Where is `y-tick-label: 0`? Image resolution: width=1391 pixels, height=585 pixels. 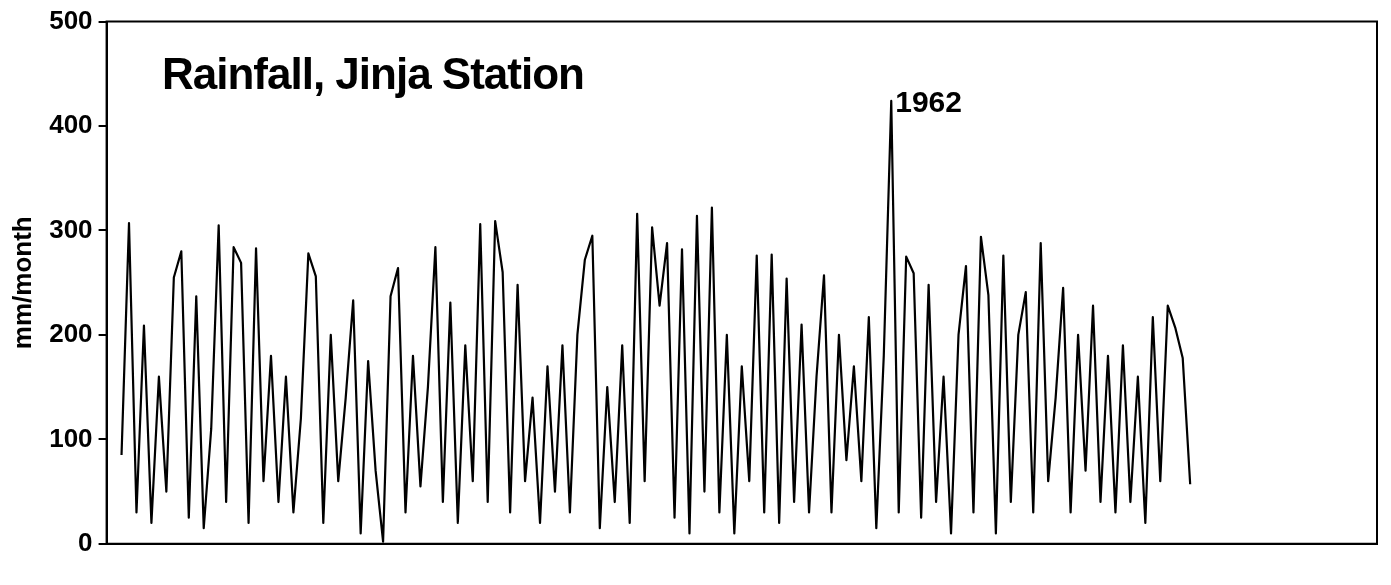 y-tick-label: 0 is located at coordinates (85, 541).